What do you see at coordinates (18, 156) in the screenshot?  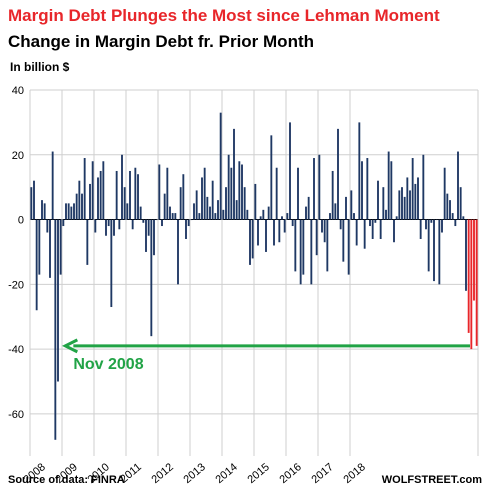 I see `y-tick-label: 20` at bounding box center [18, 156].